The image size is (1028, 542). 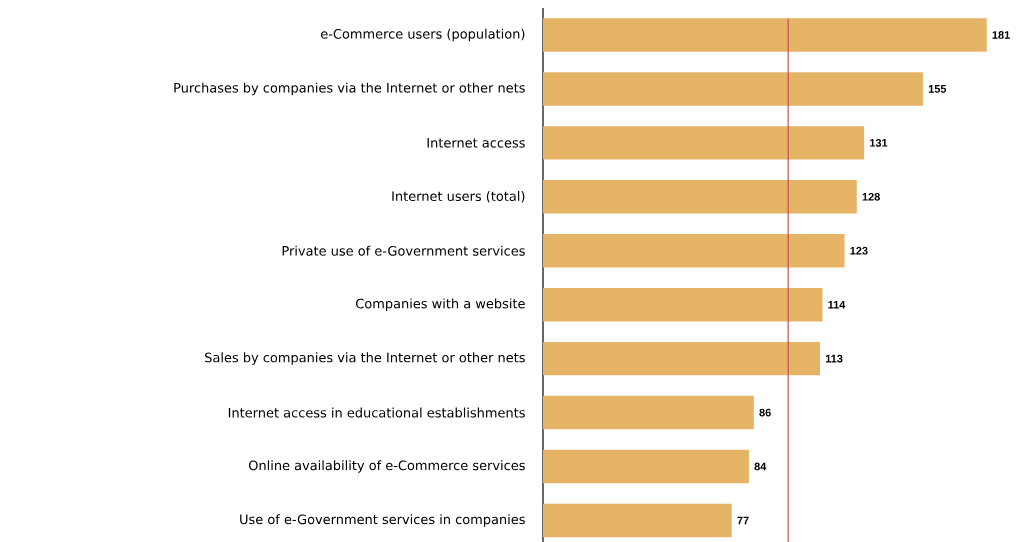 What do you see at coordinates (937, 89) in the screenshot?
I see `data-label: 155` at bounding box center [937, 89].